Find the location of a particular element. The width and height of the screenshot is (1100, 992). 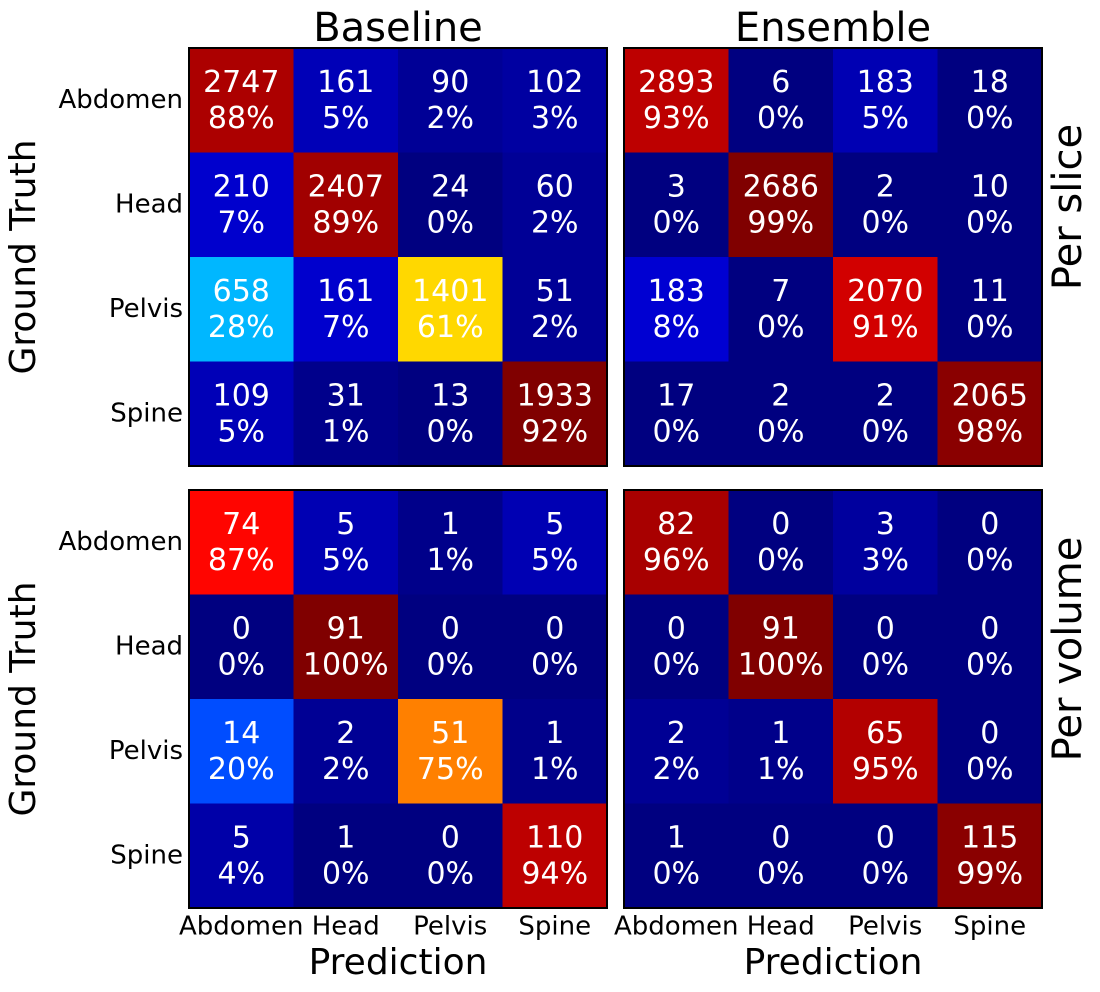

cell-percent: 94% is located at coordinates (554, 873).